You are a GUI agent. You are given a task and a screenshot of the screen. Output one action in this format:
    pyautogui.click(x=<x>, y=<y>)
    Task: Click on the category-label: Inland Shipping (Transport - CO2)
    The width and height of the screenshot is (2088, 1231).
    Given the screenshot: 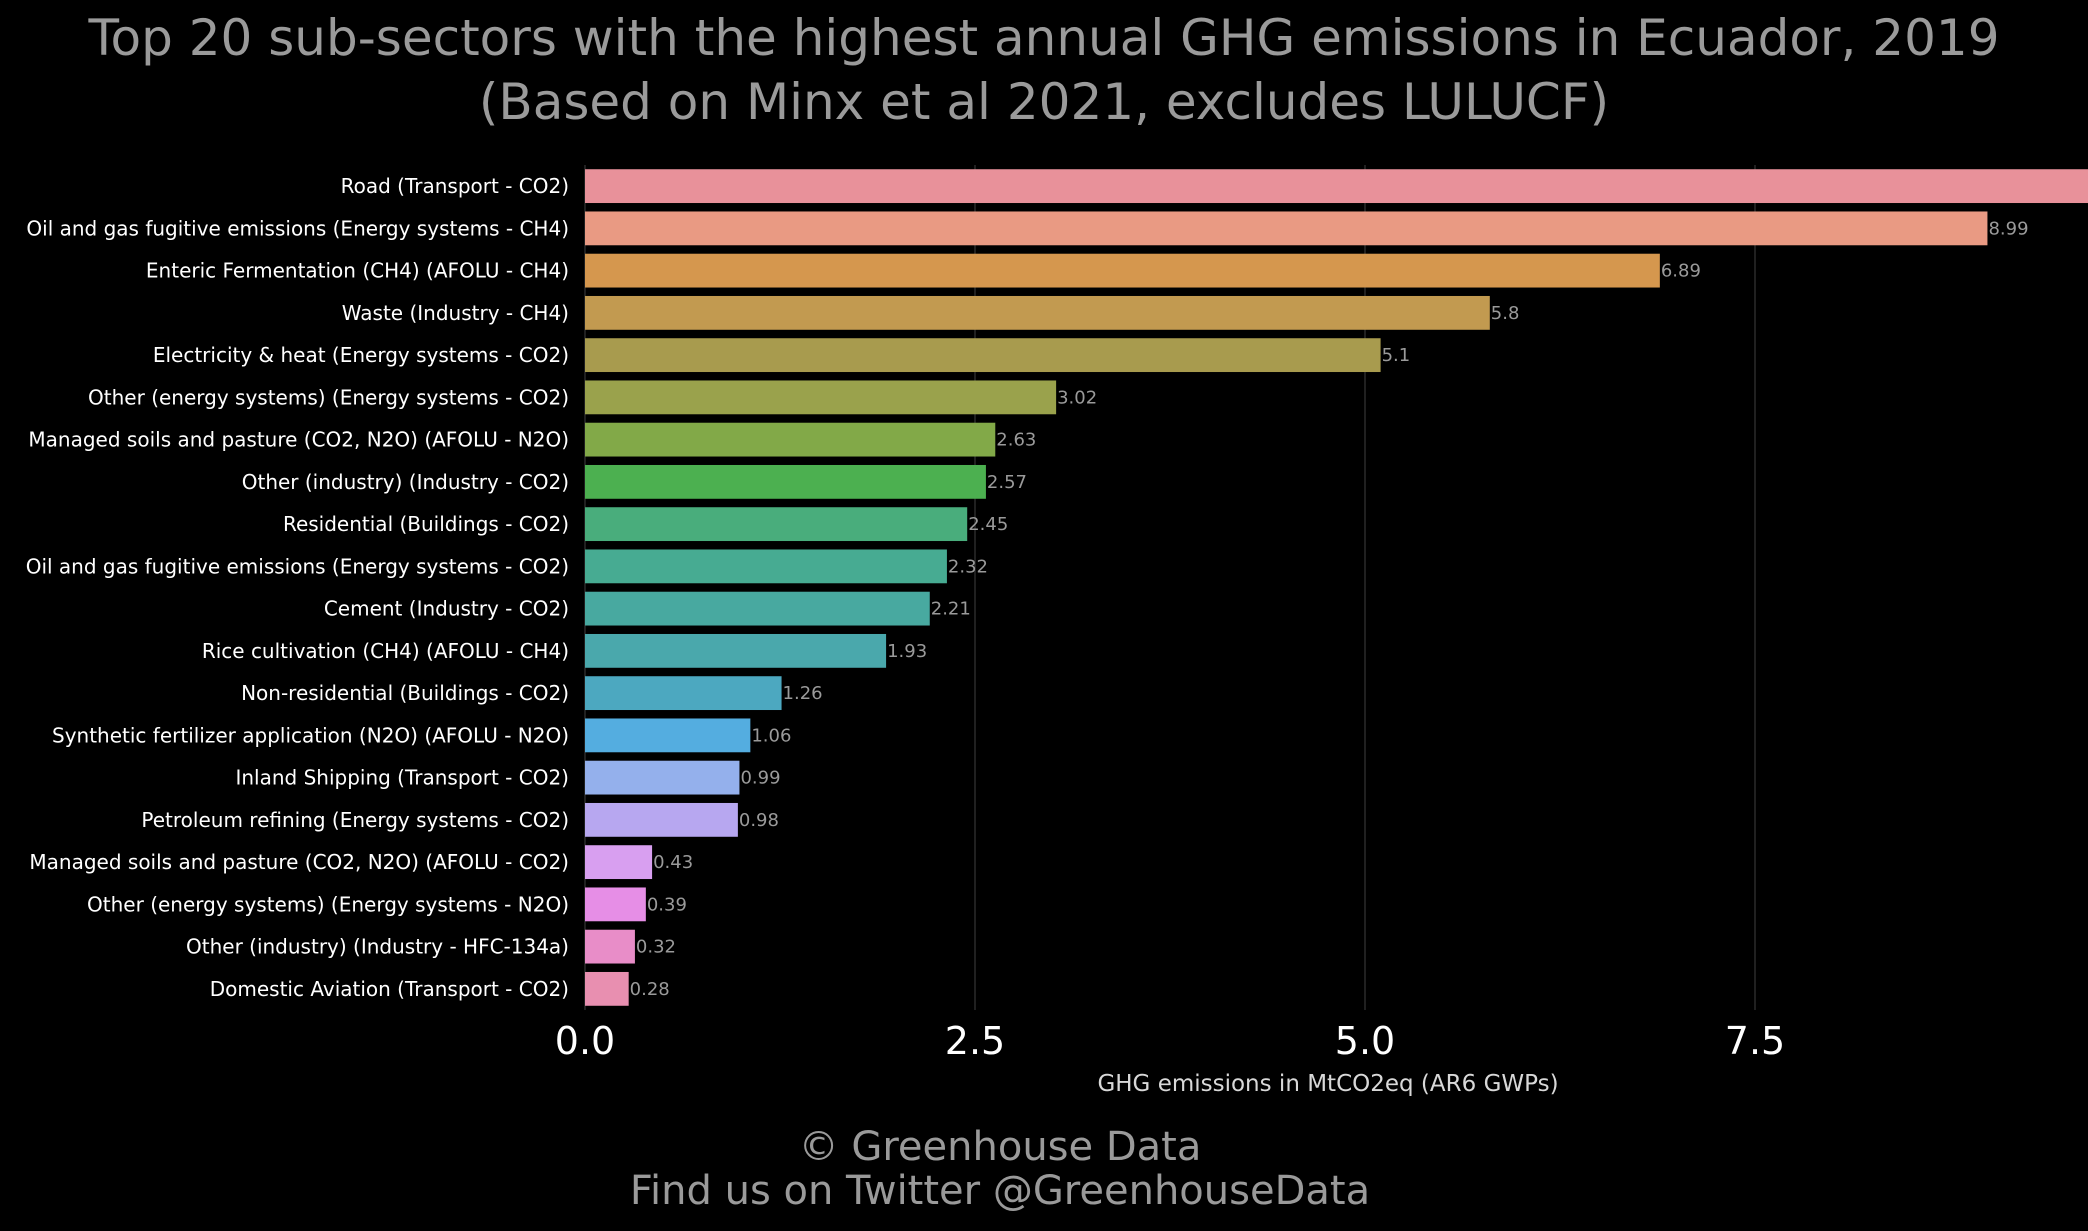 What is the action you would take?
    pyautogui.click(x=402, y=778)
    